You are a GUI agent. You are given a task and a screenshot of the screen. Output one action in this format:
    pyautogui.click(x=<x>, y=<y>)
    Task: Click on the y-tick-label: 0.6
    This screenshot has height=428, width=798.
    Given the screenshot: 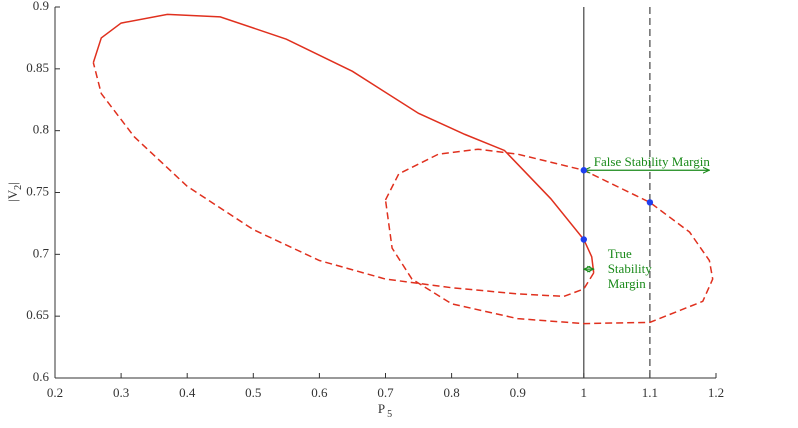 What is the action you would take?
    pyautogui.click(x=41, y=376)
    